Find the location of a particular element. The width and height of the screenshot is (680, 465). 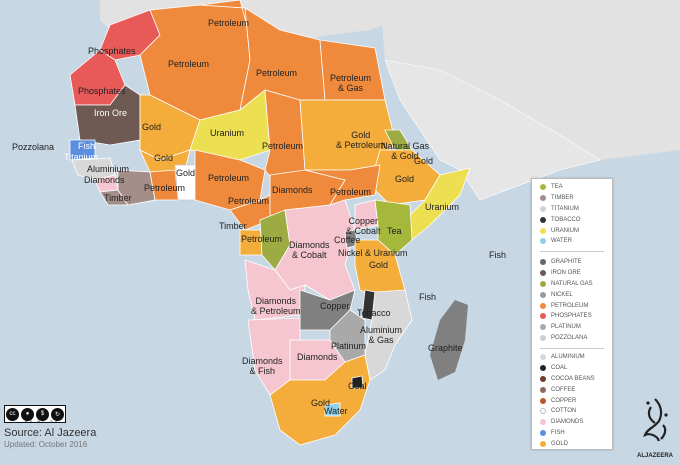

legend-item-cocoa-beans: COCOA BEANS is located at coordinates (567, 379).